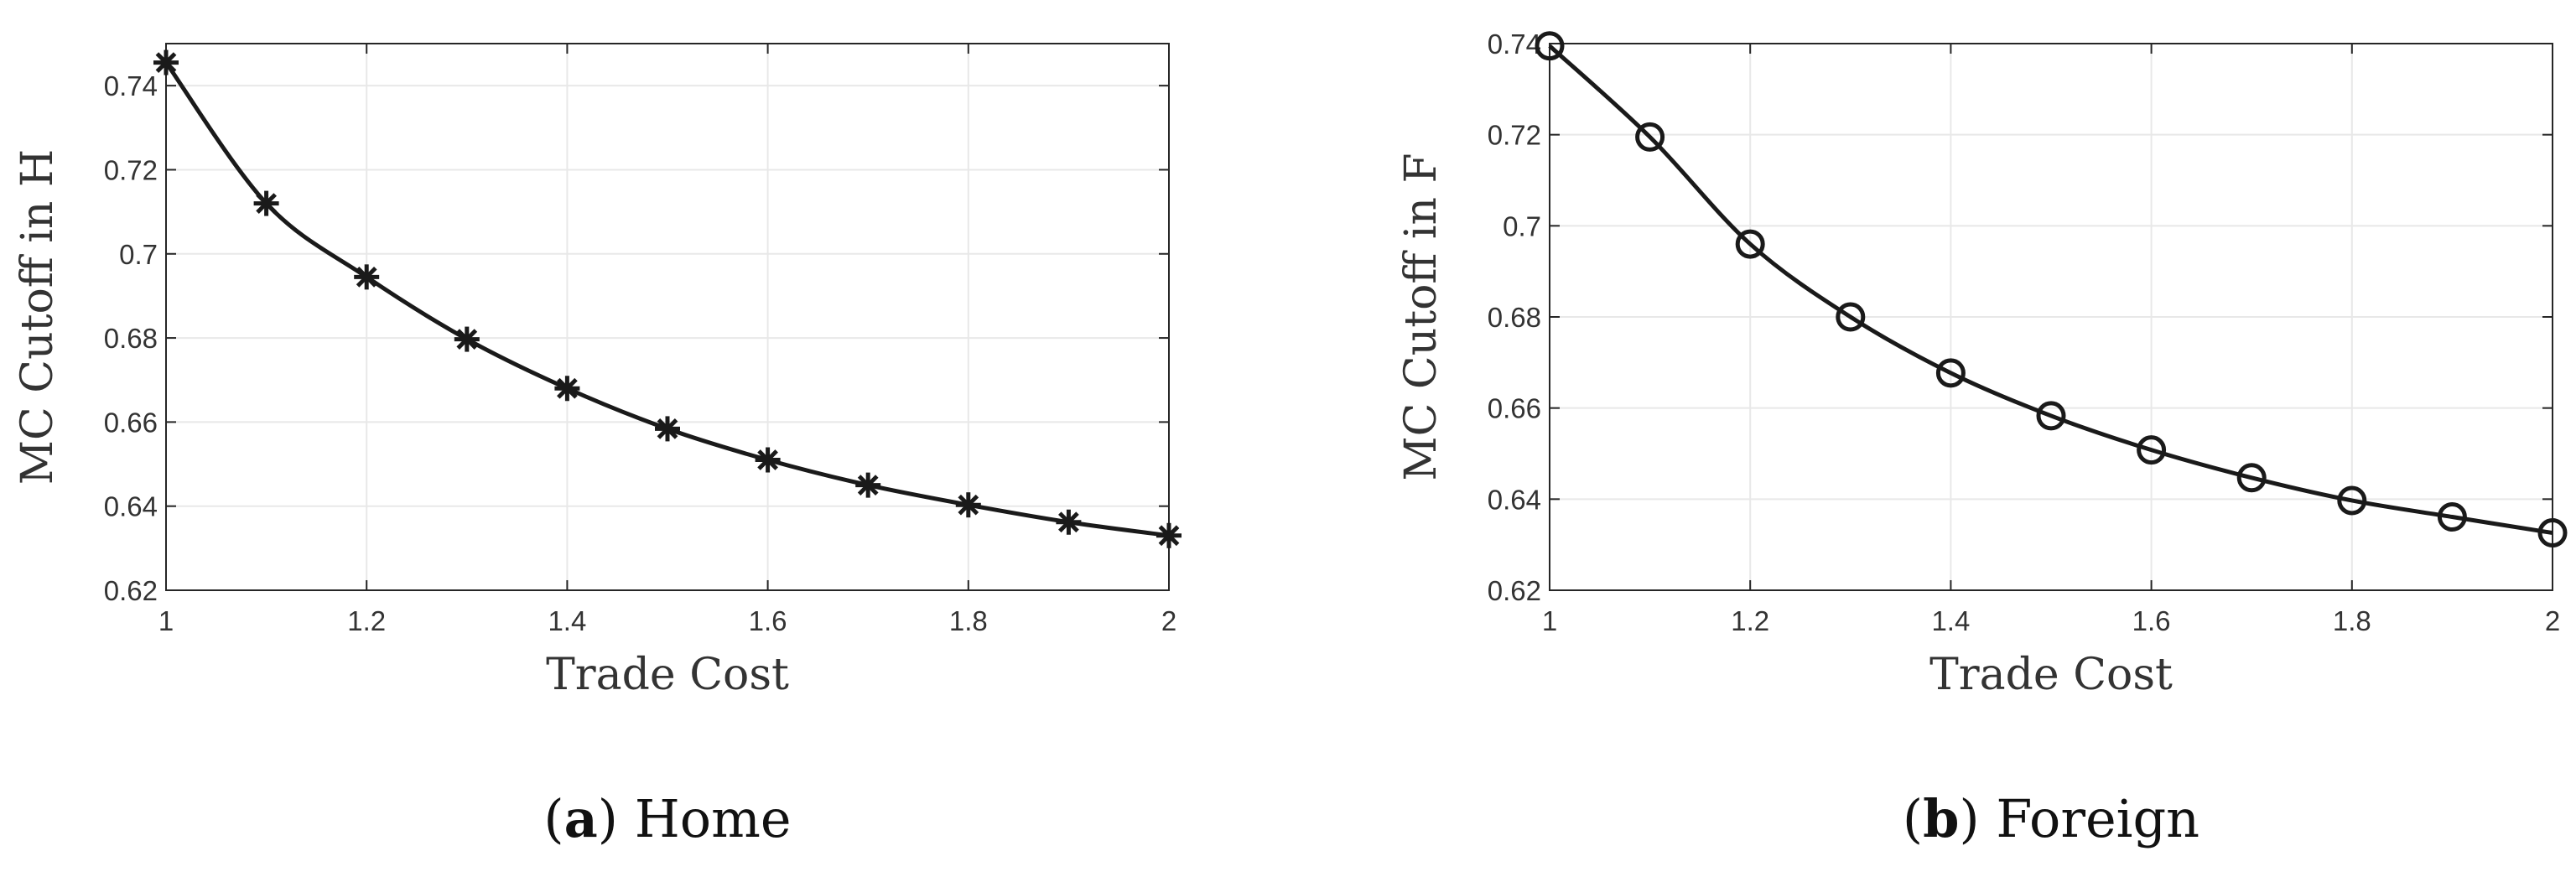 This screenshot has height=877, width=2576. Describe the element at coordinates (768, 620) in the screenshot. I see `home-x-tick-label: 1.6` at that location.